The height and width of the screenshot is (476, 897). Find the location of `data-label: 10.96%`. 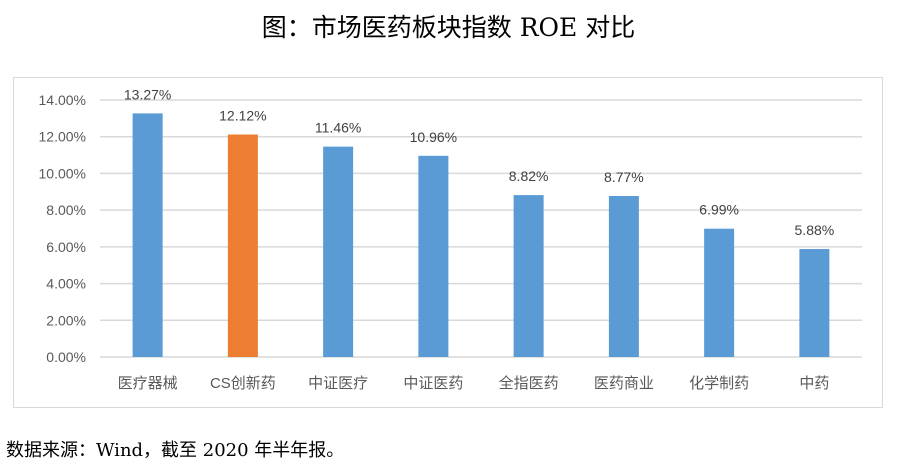

data-label: 10.96% is located at coordinates (433, 137).